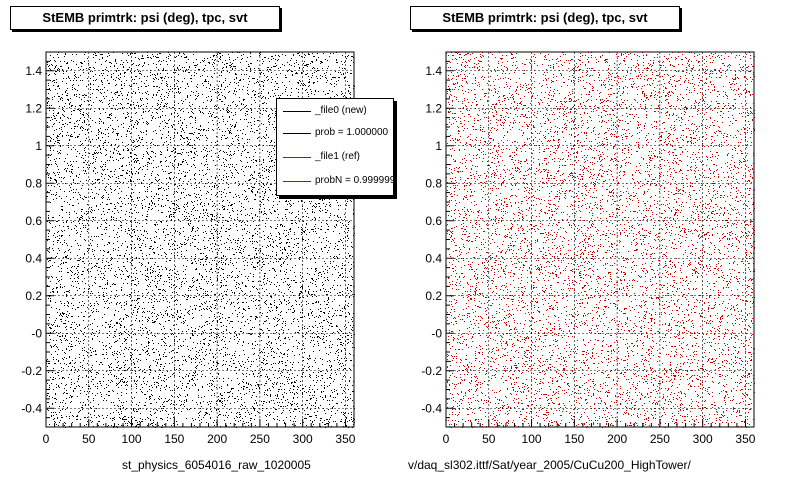 This screenshot has height=480, width=800. I want to click on legend-label-new: _file0 (new), so click(341, 110).